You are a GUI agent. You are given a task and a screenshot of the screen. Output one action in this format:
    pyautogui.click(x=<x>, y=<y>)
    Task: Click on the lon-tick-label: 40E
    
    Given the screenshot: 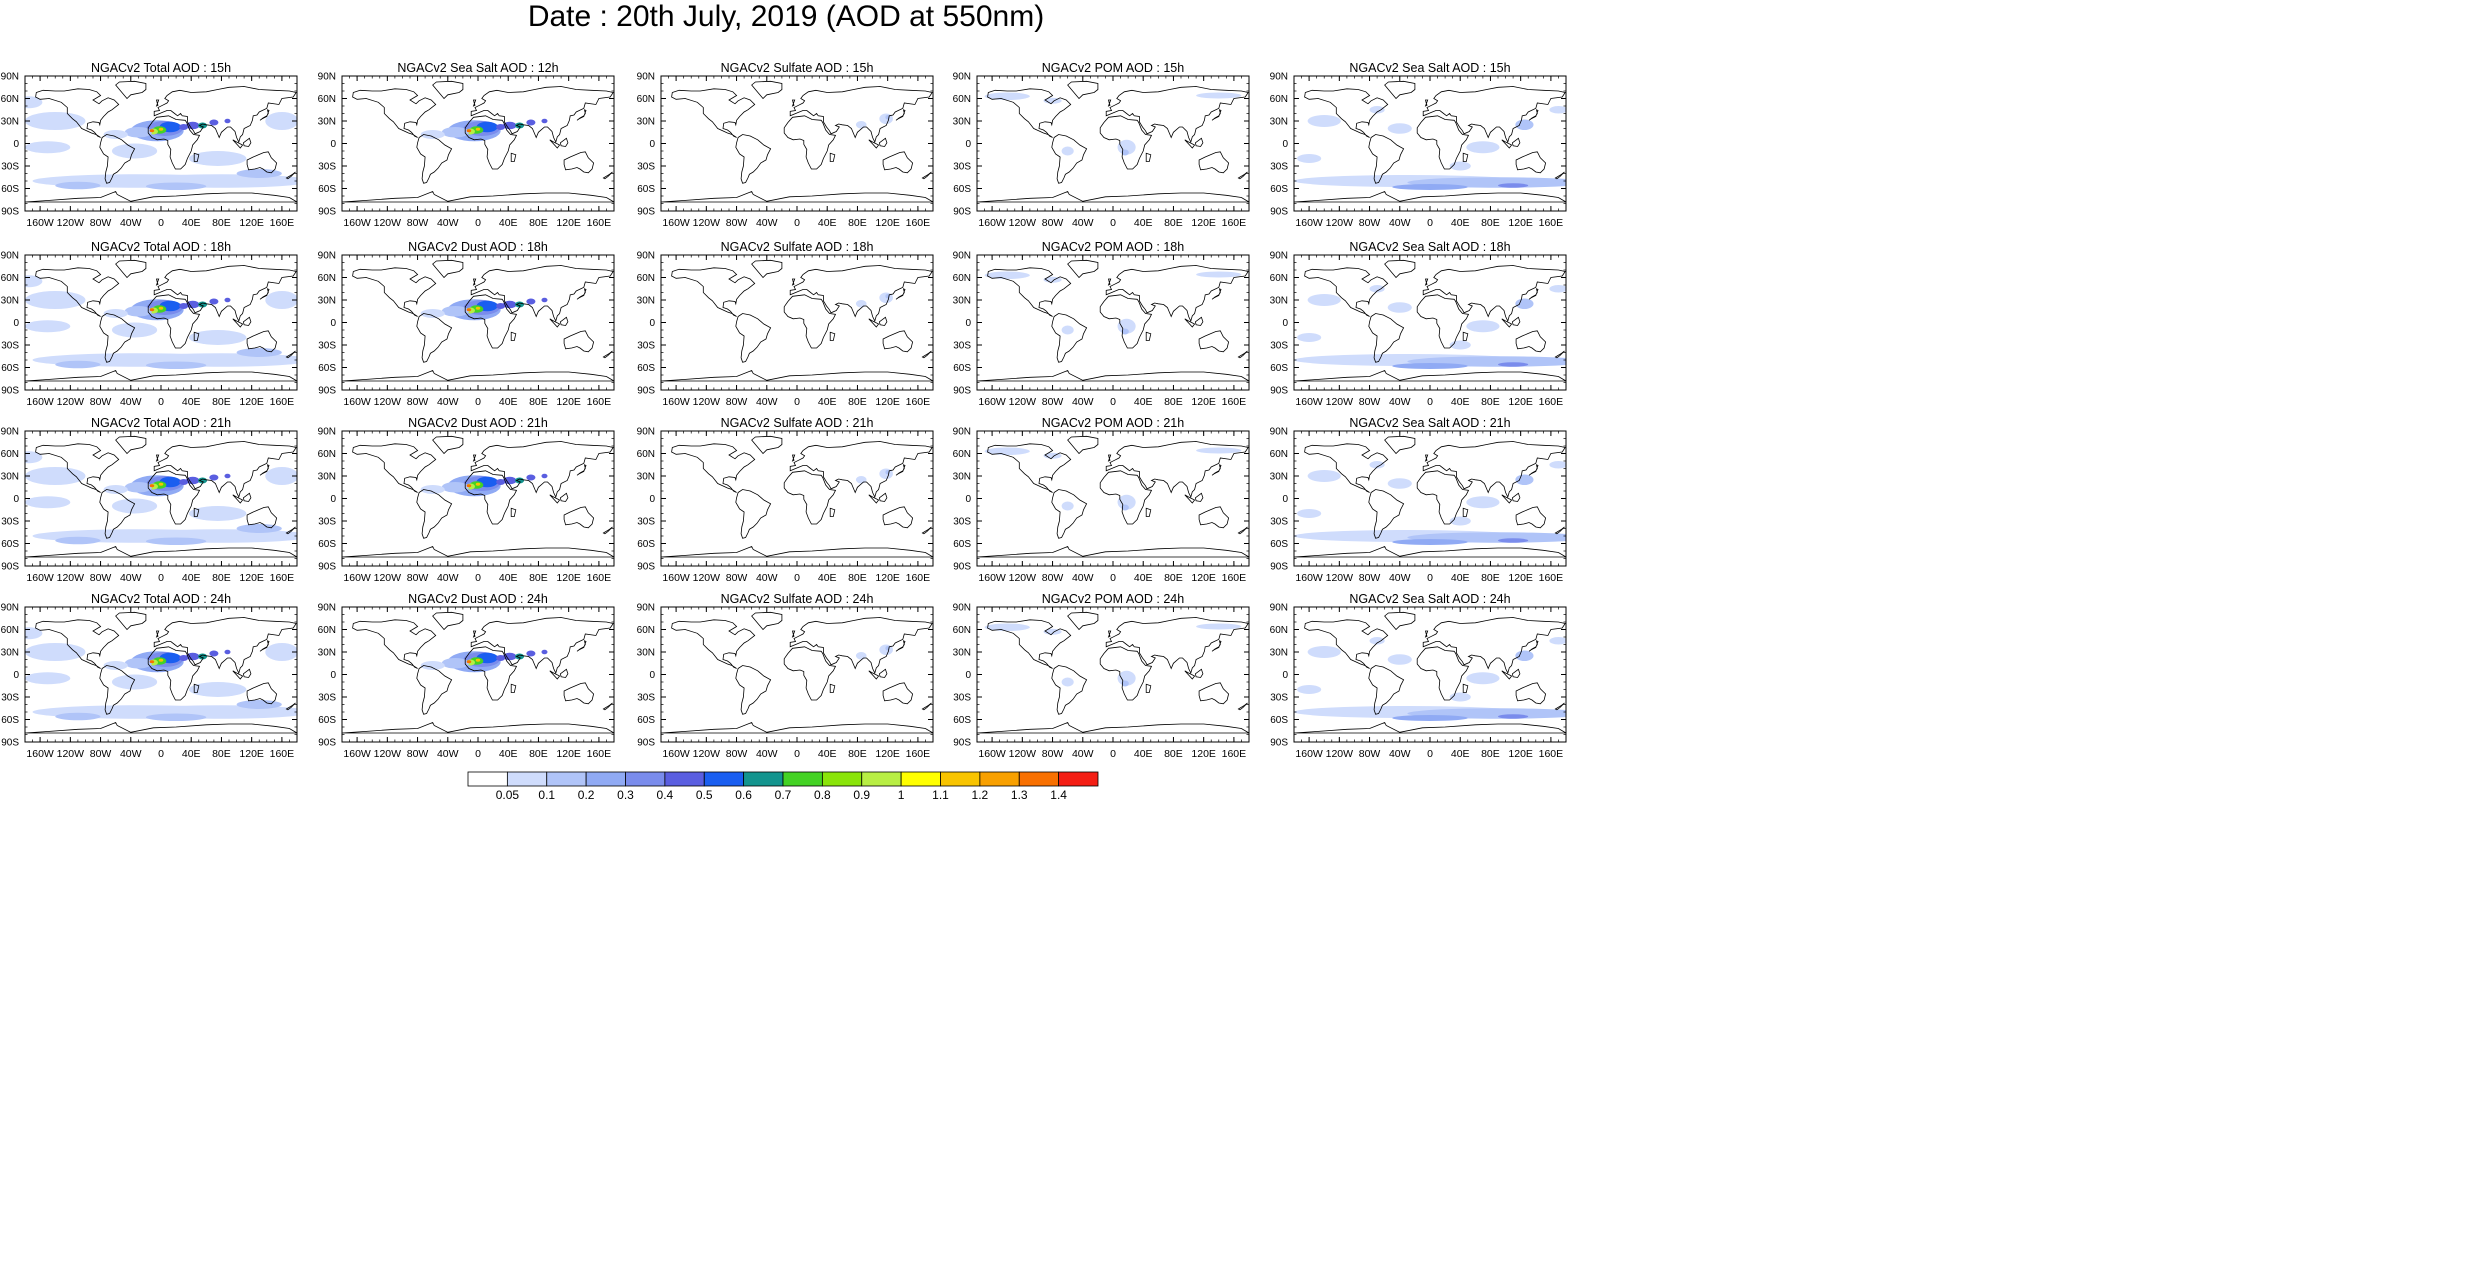 What is the action you would take?
    pyautogui.click(x=191, y=223)
    